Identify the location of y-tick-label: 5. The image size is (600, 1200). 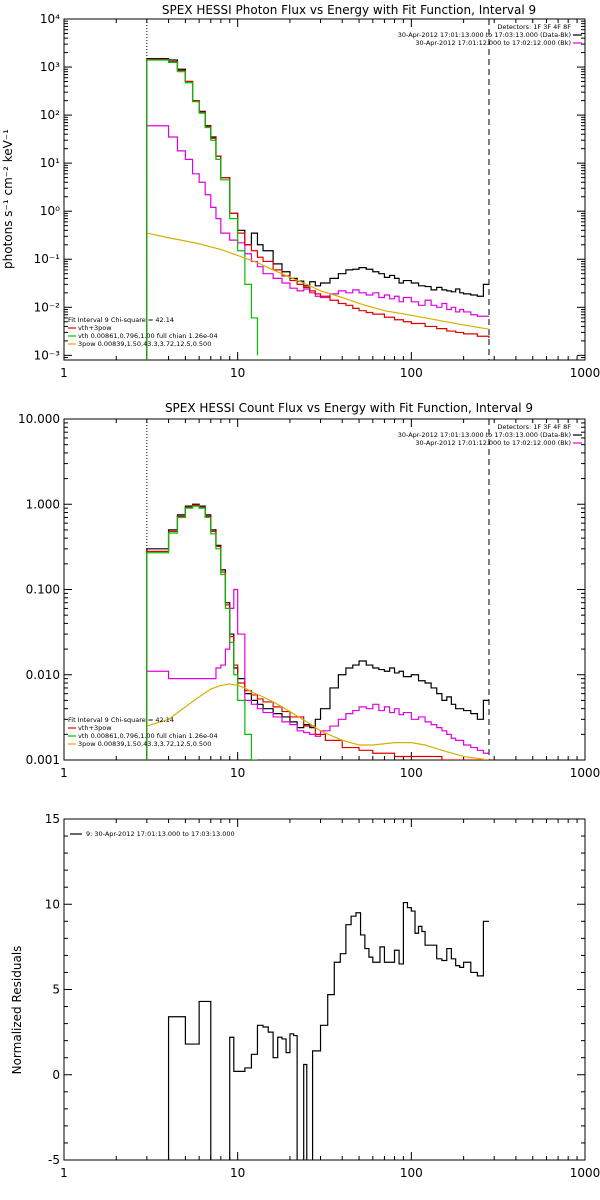
(56, 990).